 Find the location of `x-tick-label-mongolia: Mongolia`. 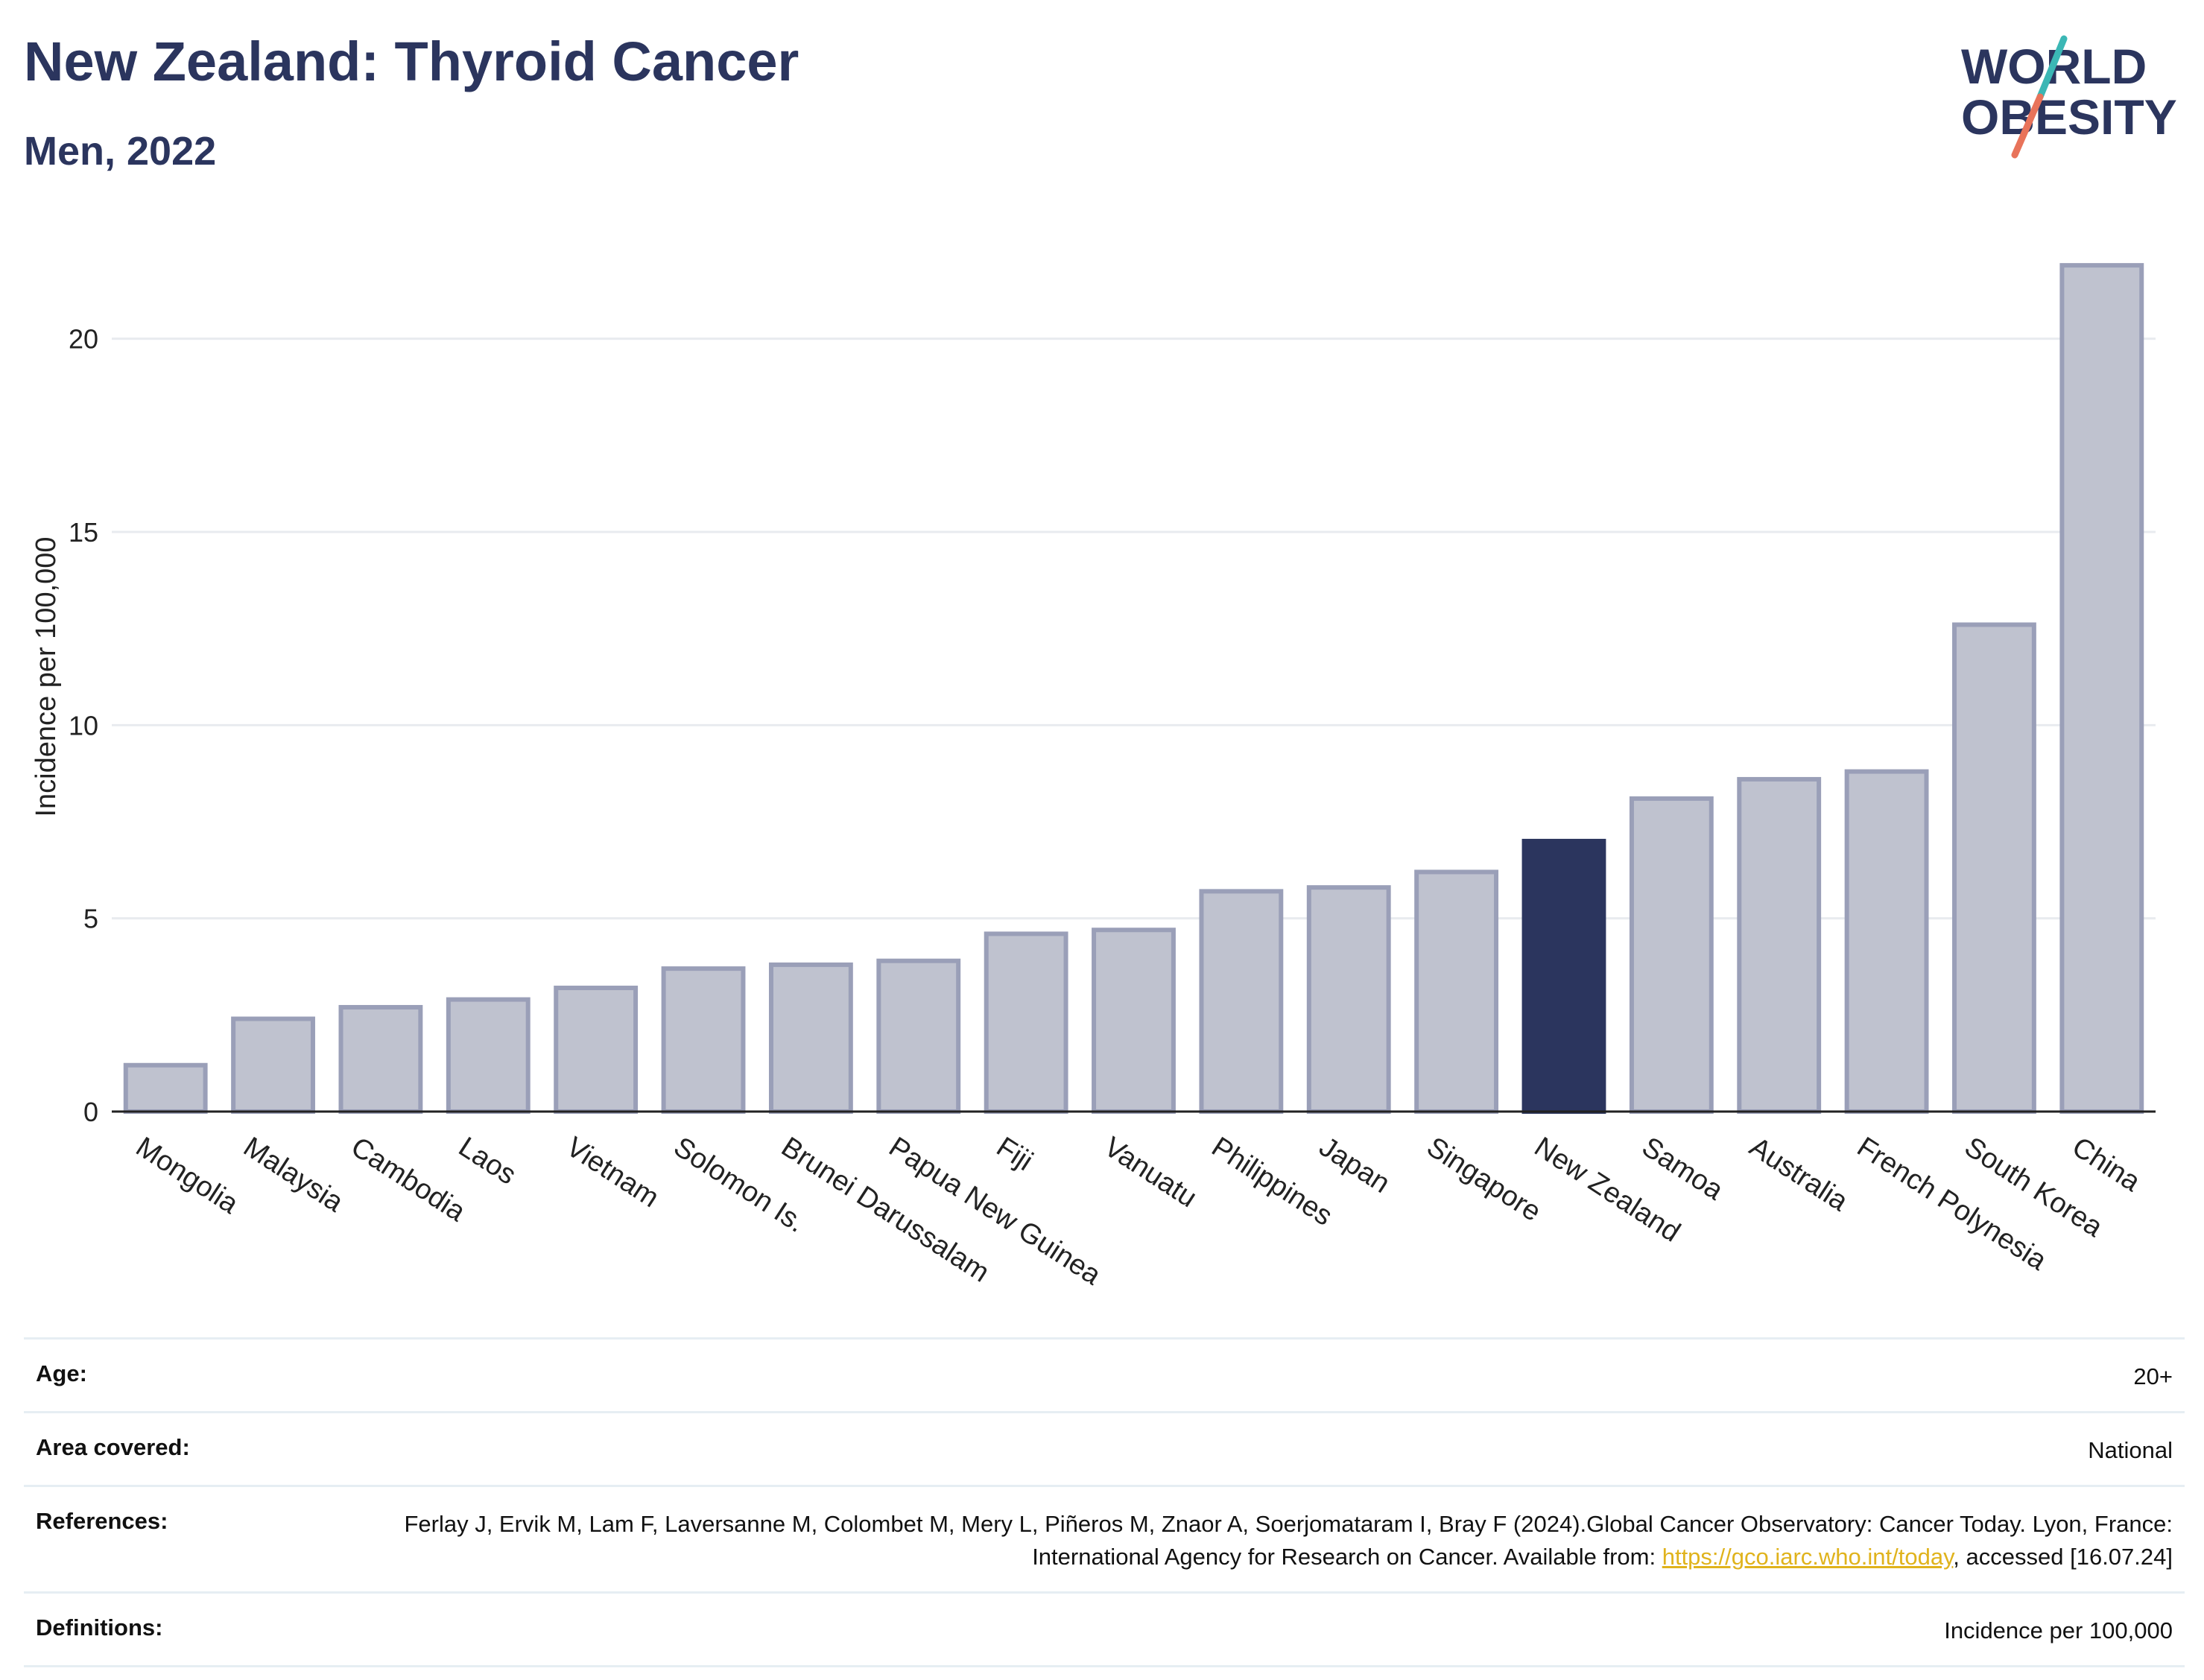

x-tick-label-mongolia: Mongolia is located at coordinates (187, 1175).